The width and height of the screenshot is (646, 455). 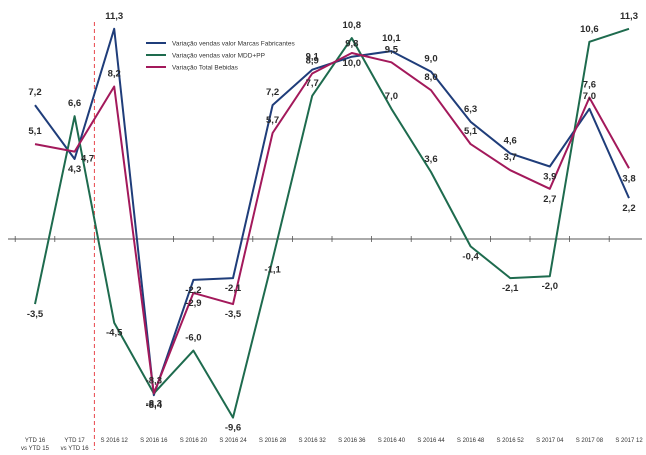 I want to click on x-tick-label: S 2016 12, so click(x=115, y=441).